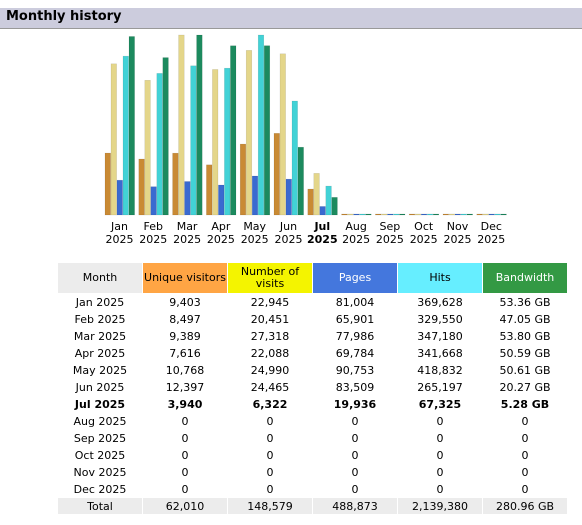 This screenshot has height=525, width=582. Describe the element at coordinates (440, 302) in the screenshot. I see `value-cell: 369,628` at that location.